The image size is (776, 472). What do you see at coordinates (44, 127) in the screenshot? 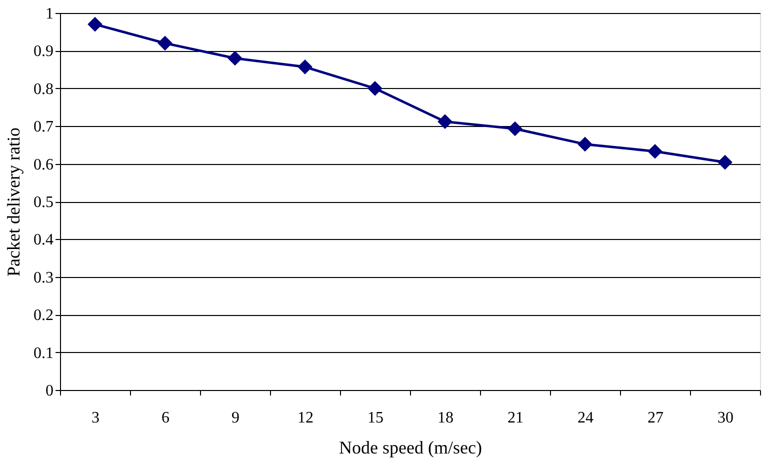
I see `y-tick-label: 0.7` at bounding box center [44, 127].